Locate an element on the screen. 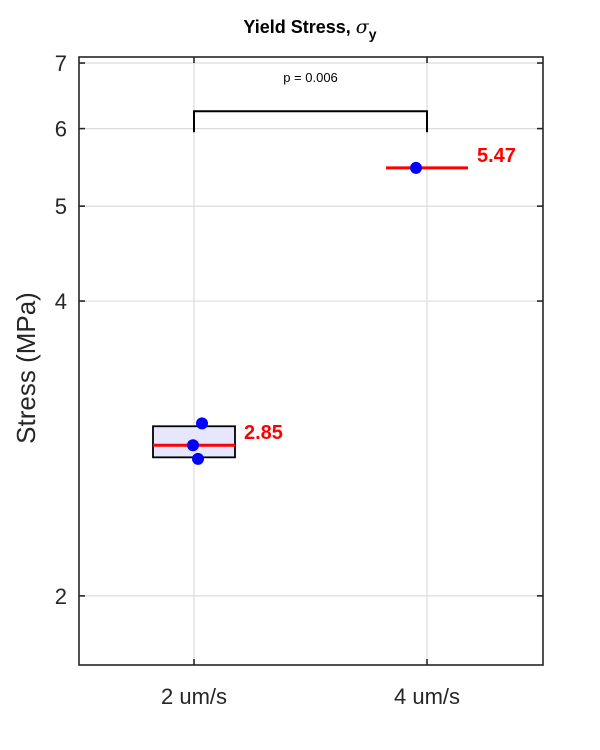 This screenshot has height=750, width=600. y-tick-label: 2 is located at coordinates (61, 596).